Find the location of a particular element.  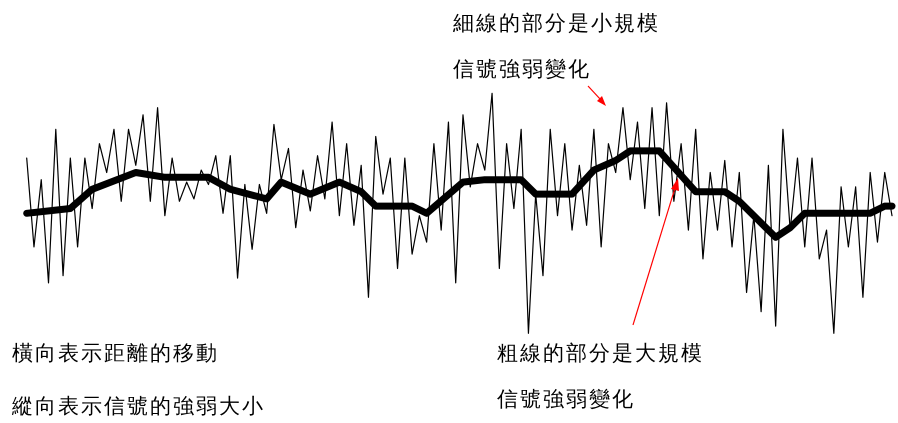

text: 細線的部分是小規模信號強弱變化 is located at coordinates (557, 46).